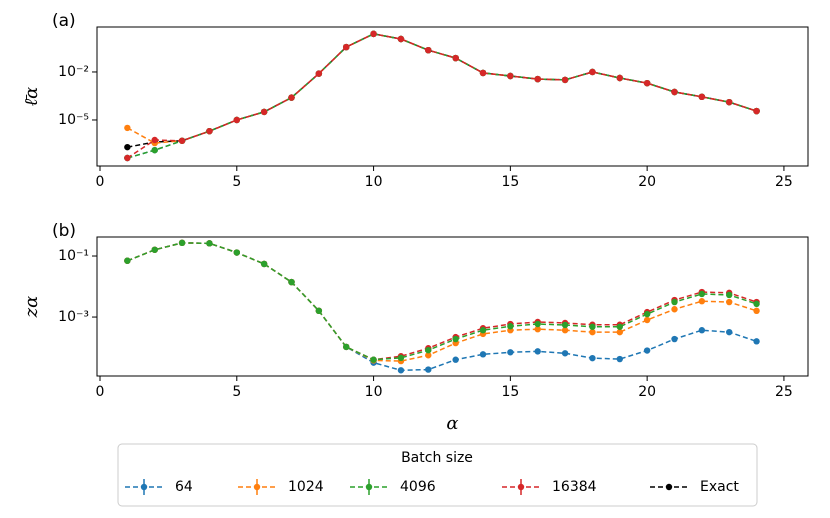  Describe the element at coordinates (719, 487) in the screenshot. I see `legend-label: Exact` at that location.